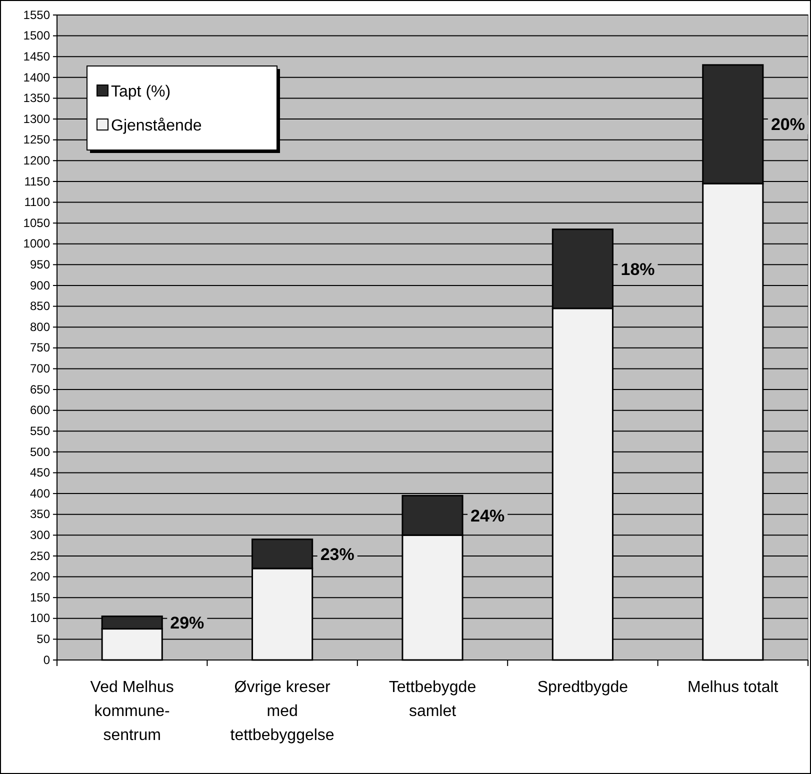 This screenshot has height=774, width=811. What do you see at coordinates (40, 306) in the screenshot?
I see `y-tick-label: 850` at bounding box center [40, 306].